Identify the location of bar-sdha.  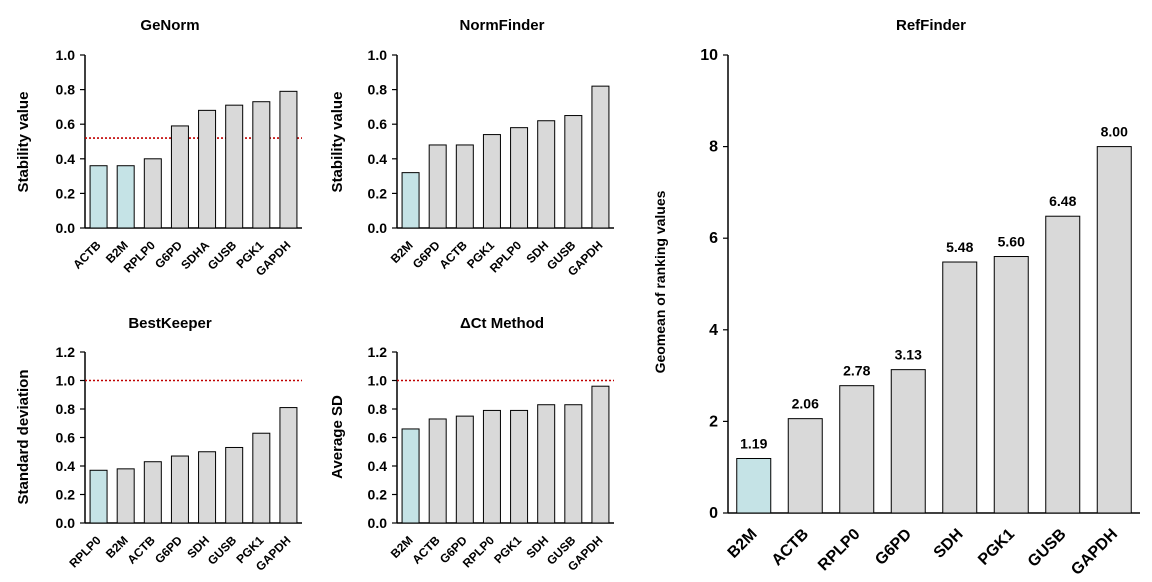
(207, 169).